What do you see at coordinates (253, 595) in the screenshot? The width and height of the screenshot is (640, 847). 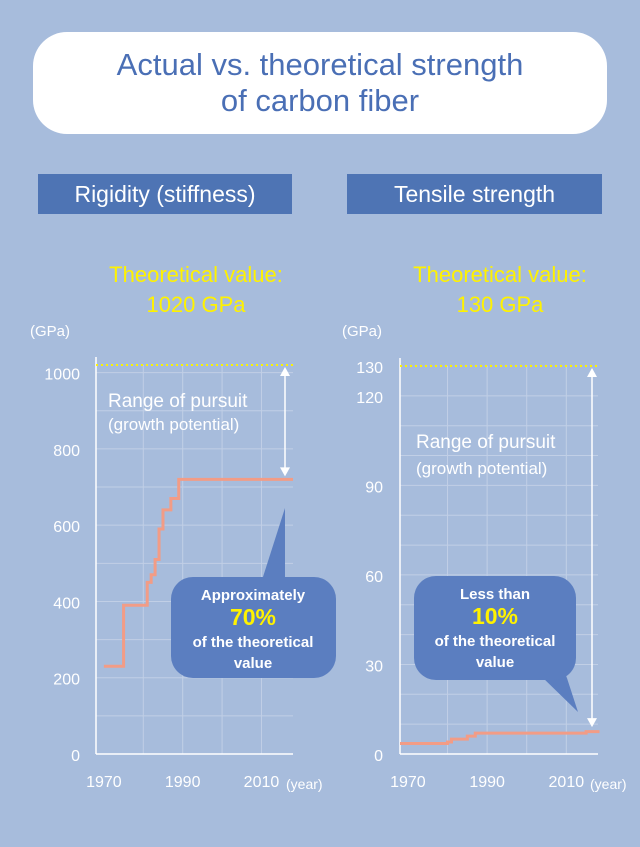 I see `rigidity-bubble-line-1: Approximately` at bounding box center [253, 595].